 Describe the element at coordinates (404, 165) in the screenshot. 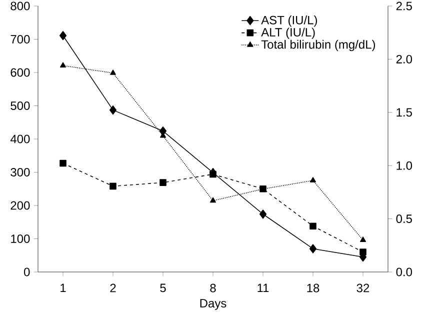

I see `y2-tick-label: 1.0` at that location.